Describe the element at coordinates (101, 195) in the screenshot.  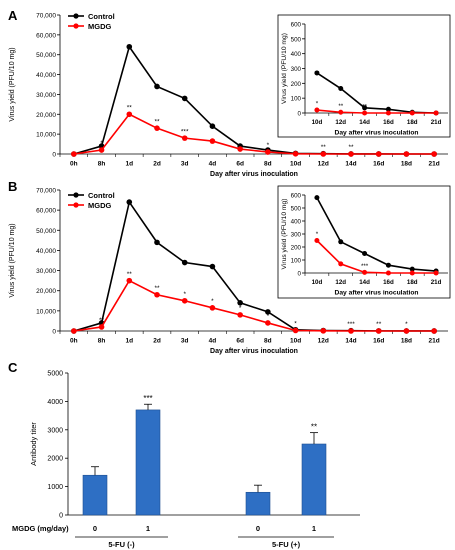
I see `legend-label-control: Control` at that location.